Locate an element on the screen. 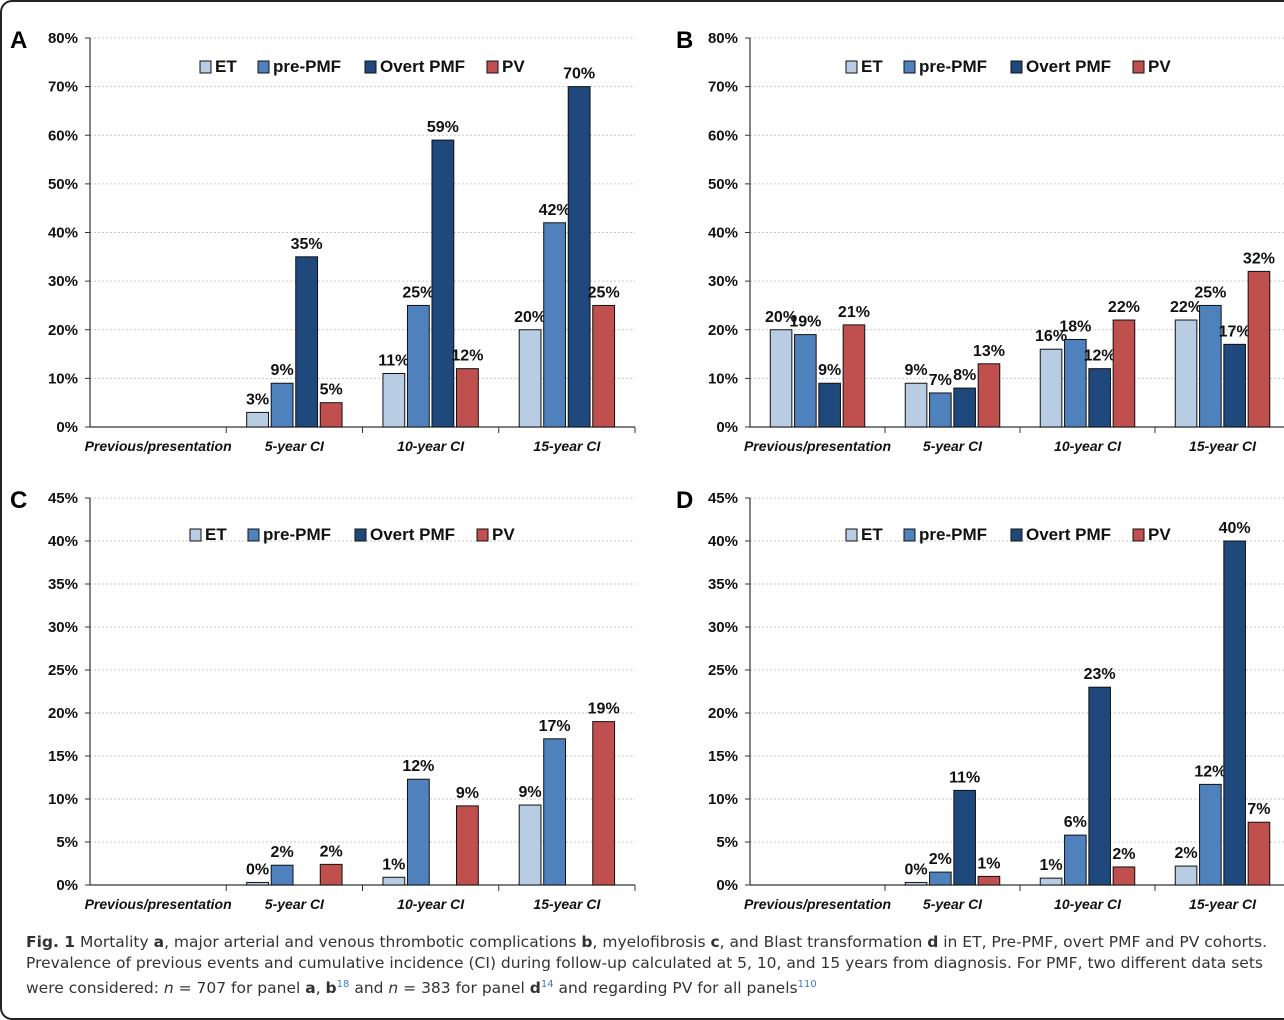 This screenshot has height=1020, width=1284. data-label: 20% is located at coordinates (781, 317).